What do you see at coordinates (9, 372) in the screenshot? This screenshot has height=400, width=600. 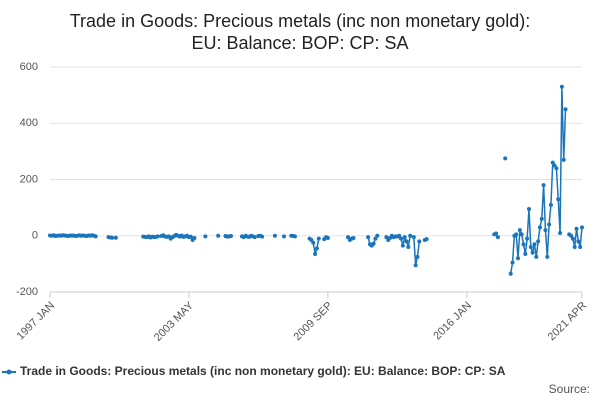 I see `legend-marker` at bounding box center [9, 372].